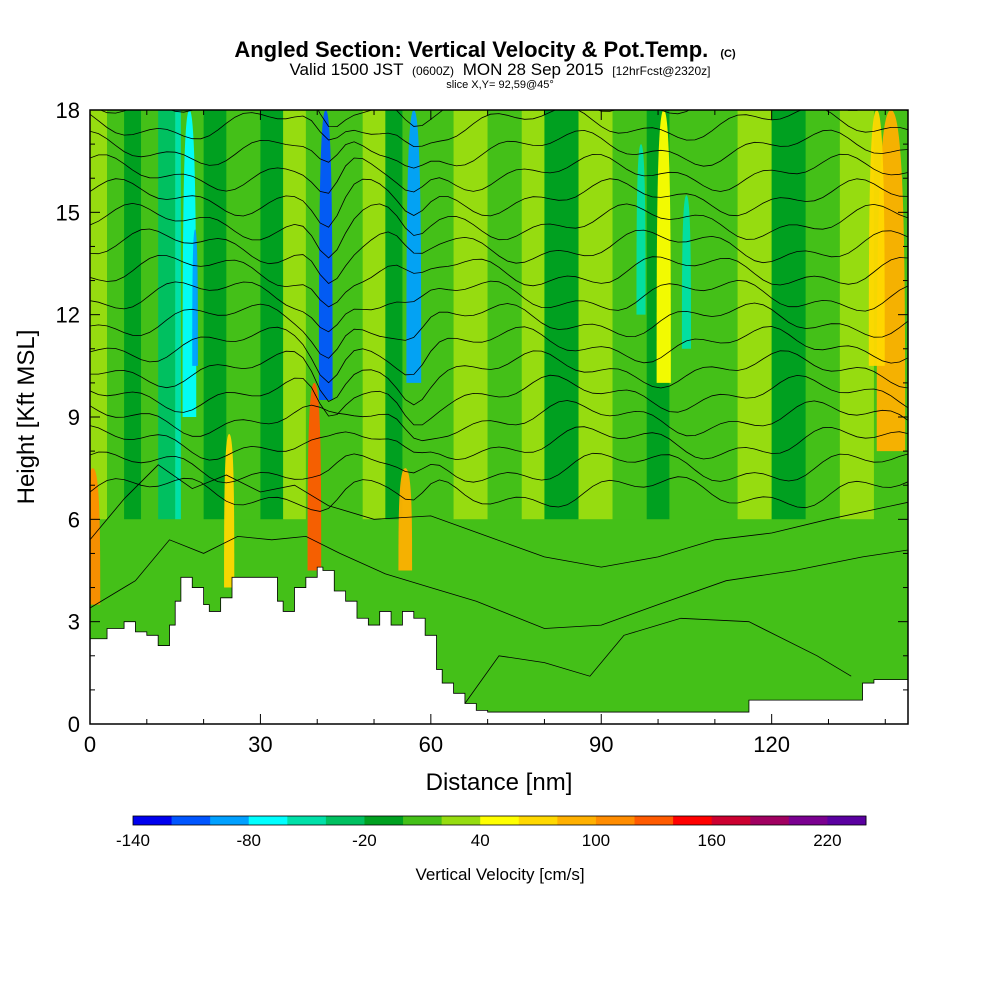 The height and width of the screenshot is (1000, 1000). What do you see at coordinates (74, 519) in the screenshot?
I see `y-tick-label: 6` at bounding box center [74, 519].